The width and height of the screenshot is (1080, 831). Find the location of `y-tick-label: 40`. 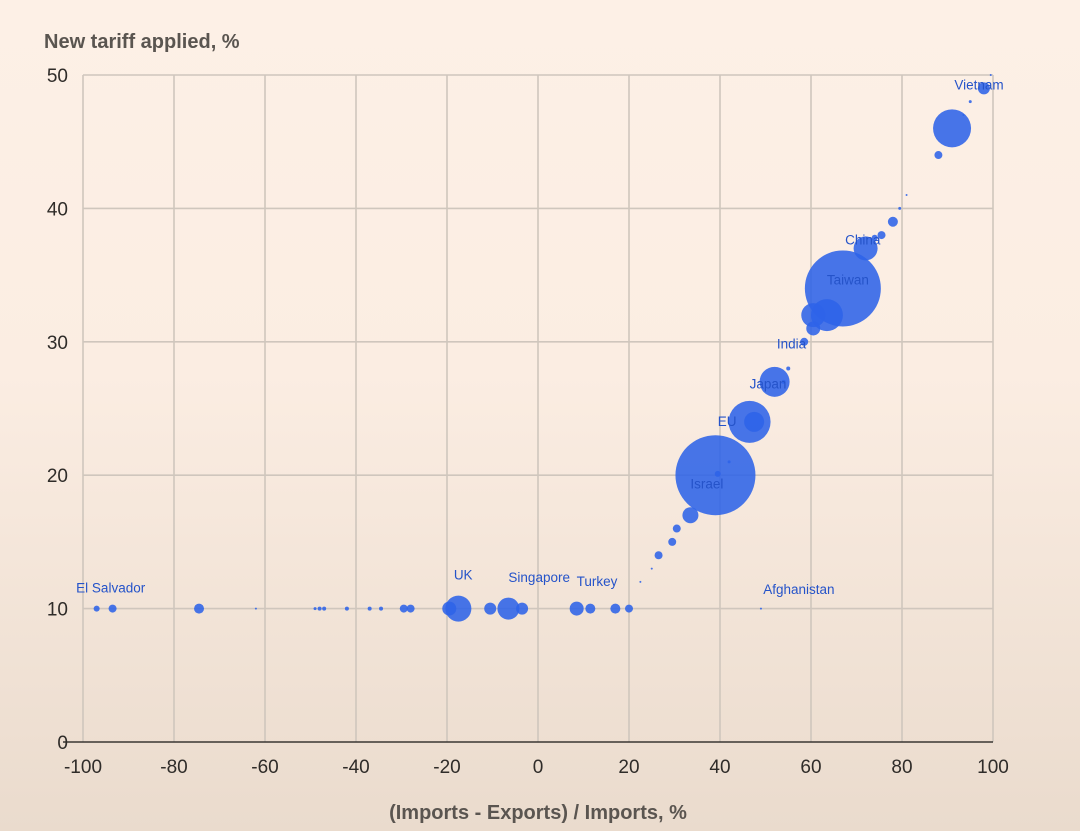

y-tick-label: 40 is located at coordinates (57, 209).